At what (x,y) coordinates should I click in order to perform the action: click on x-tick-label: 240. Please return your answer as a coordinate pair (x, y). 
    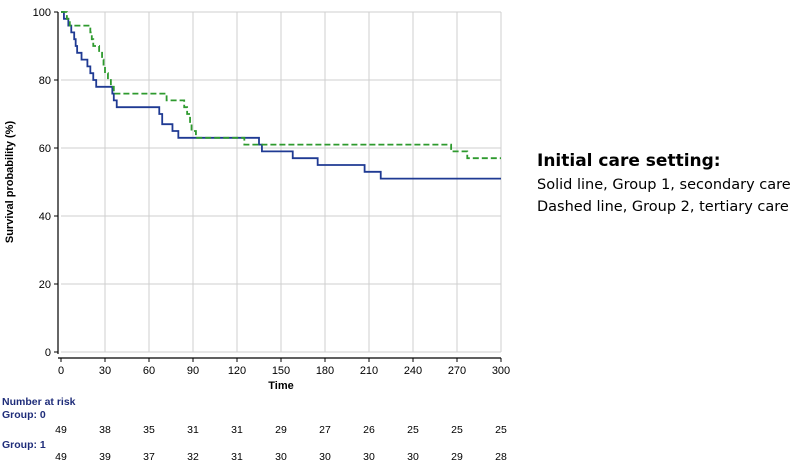
    Looking at the image, I should click on (413, 371).